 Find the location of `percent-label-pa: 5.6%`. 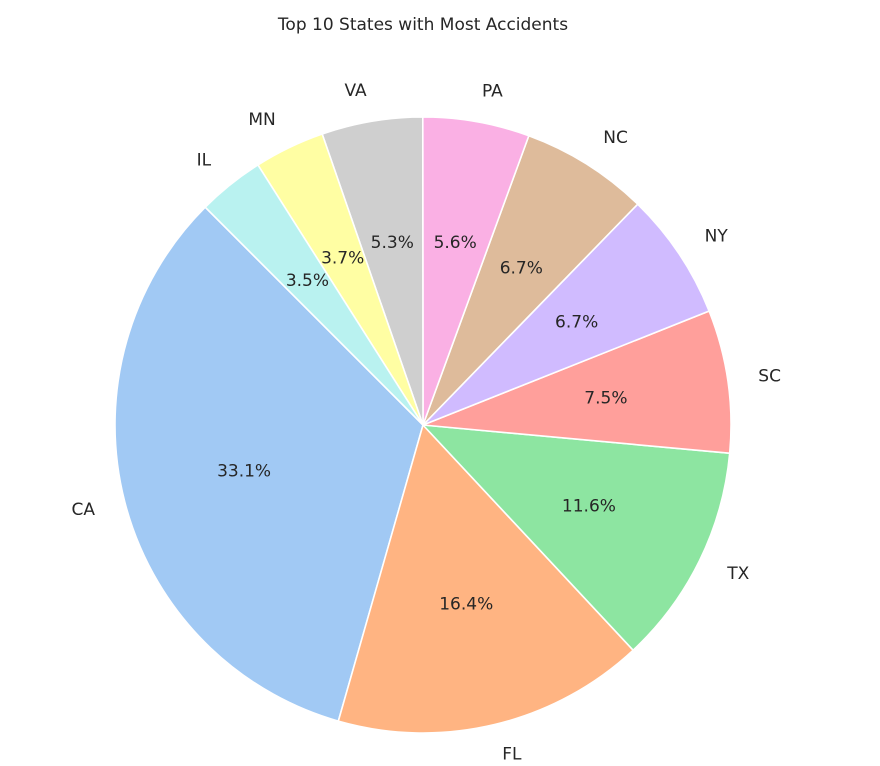

percent-label-pa: 5.6% is located at coordinates (455, 243).